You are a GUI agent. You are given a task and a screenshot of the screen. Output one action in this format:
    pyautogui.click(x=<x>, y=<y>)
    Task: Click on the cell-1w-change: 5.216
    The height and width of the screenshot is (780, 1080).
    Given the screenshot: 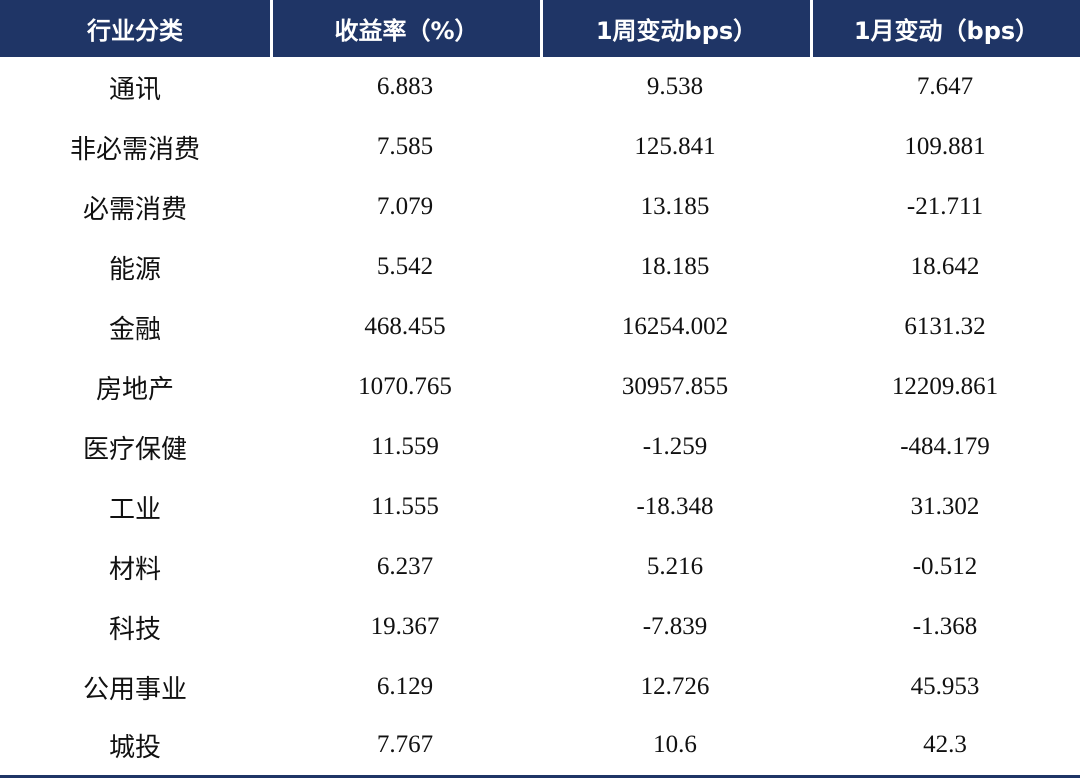 What is the action you would take?
    pyautogui.click(x=675, y=566)
    